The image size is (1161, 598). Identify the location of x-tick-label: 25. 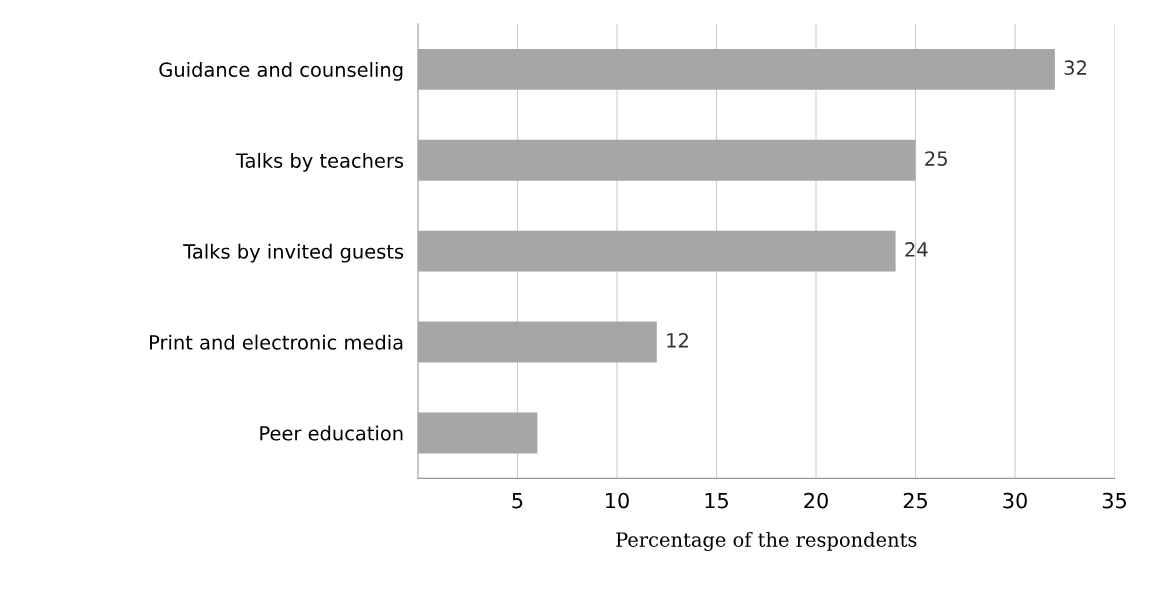
(915, 500).